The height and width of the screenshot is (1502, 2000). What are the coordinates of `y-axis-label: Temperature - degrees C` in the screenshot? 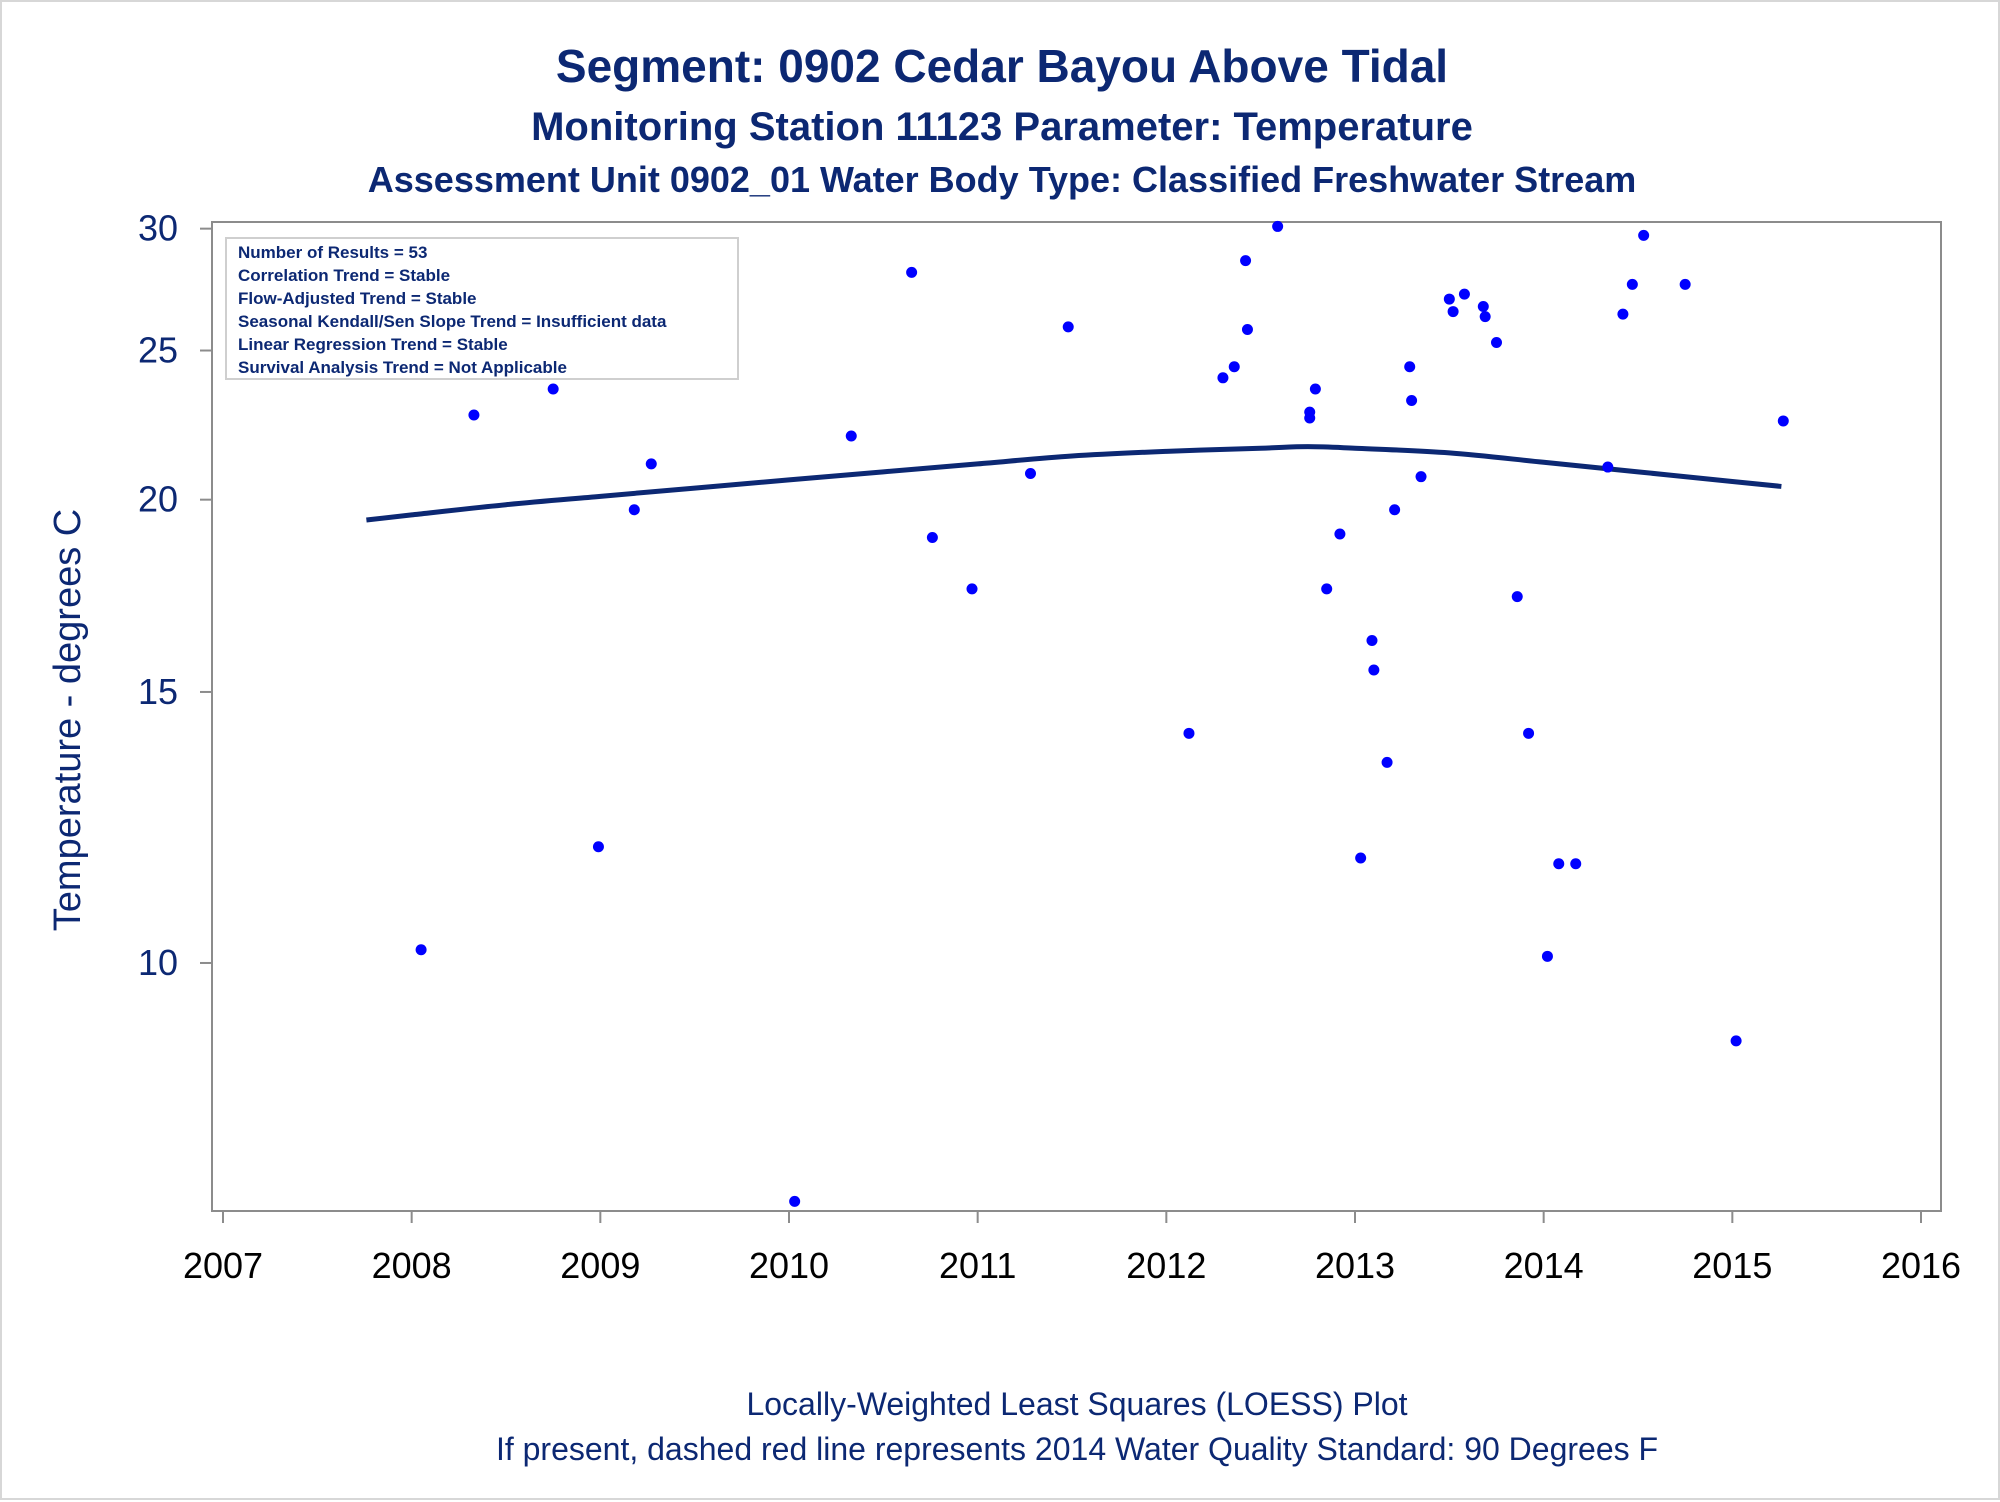 It's located at (68, 720).